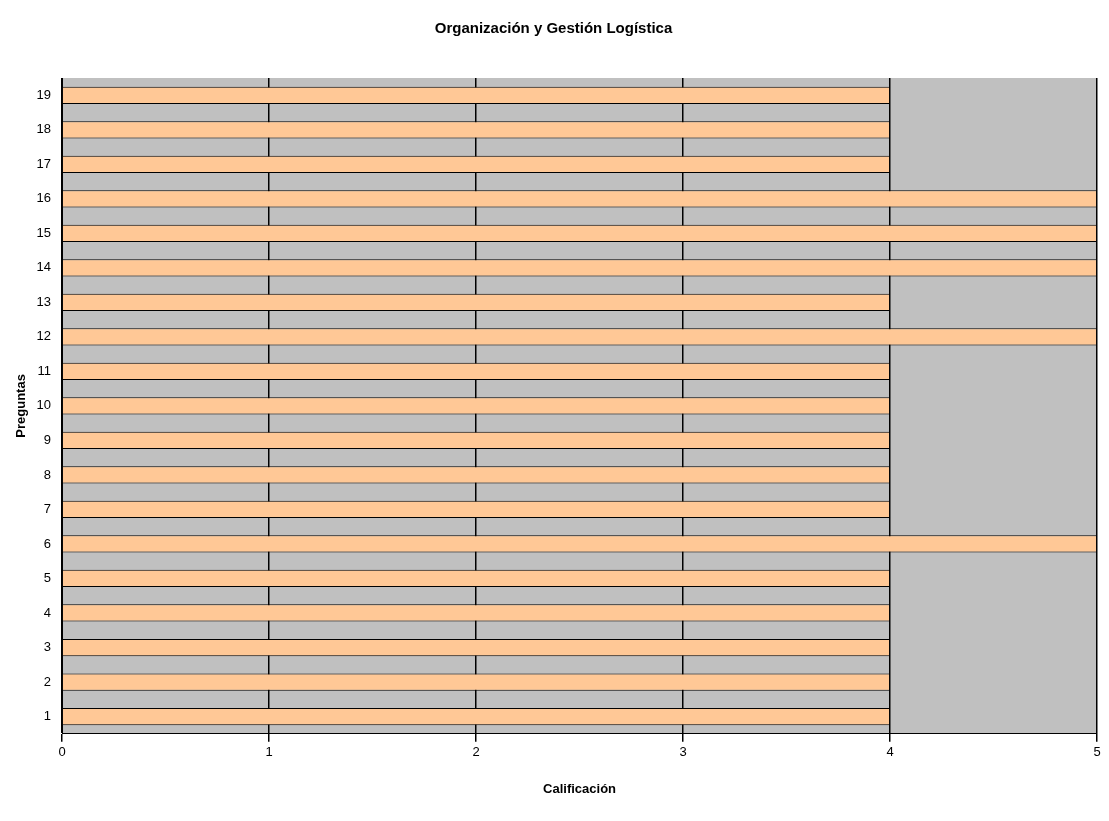 The height and width of the screenshot is (821, 1109). I want to click on y-tick-label: 3, so click(47, 647).